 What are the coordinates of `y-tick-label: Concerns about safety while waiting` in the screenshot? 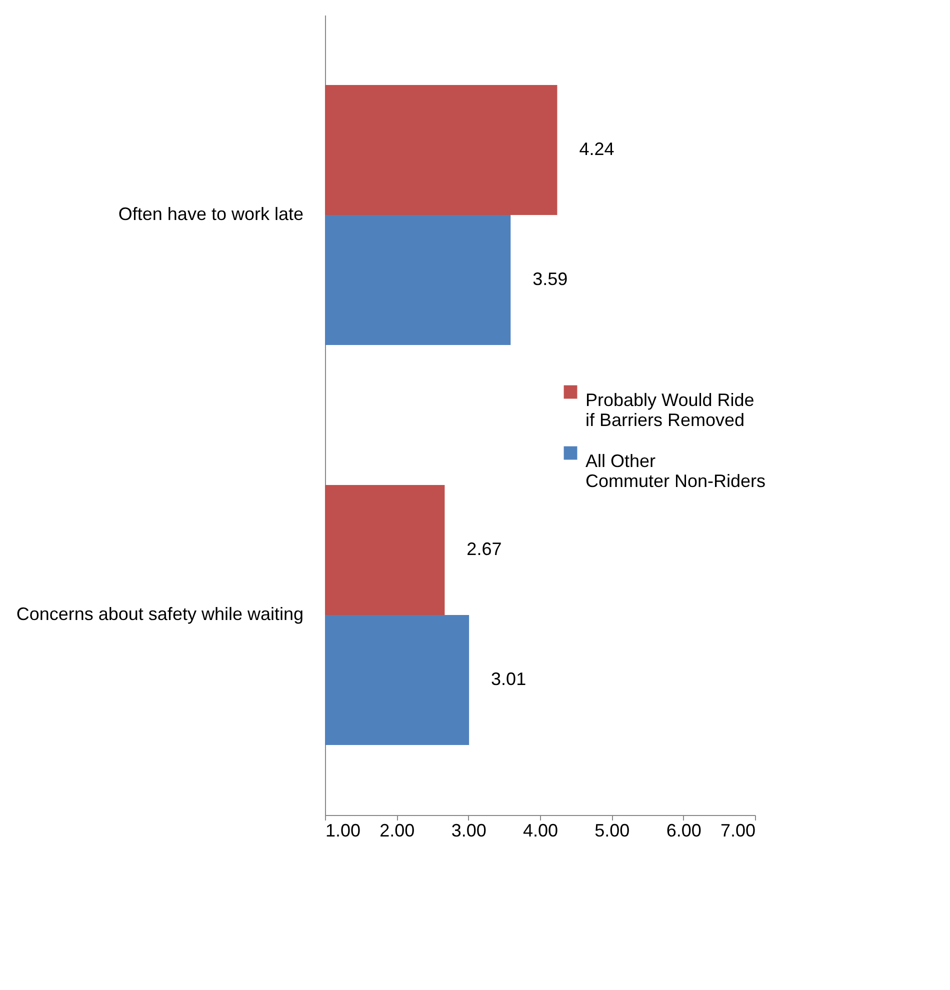 It's located at (160, 614).